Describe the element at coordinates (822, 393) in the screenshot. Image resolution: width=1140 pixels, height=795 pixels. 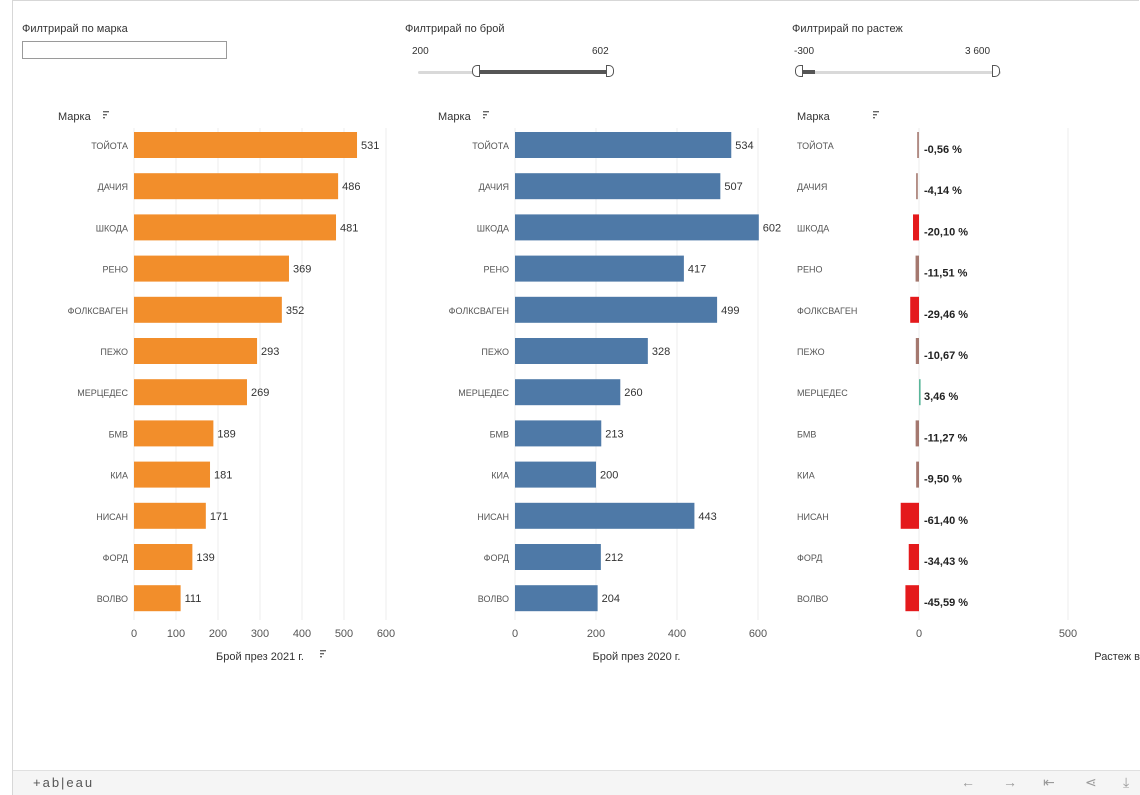
I see `chart3-category-label: МЕРЦЕДЕС` at that location.